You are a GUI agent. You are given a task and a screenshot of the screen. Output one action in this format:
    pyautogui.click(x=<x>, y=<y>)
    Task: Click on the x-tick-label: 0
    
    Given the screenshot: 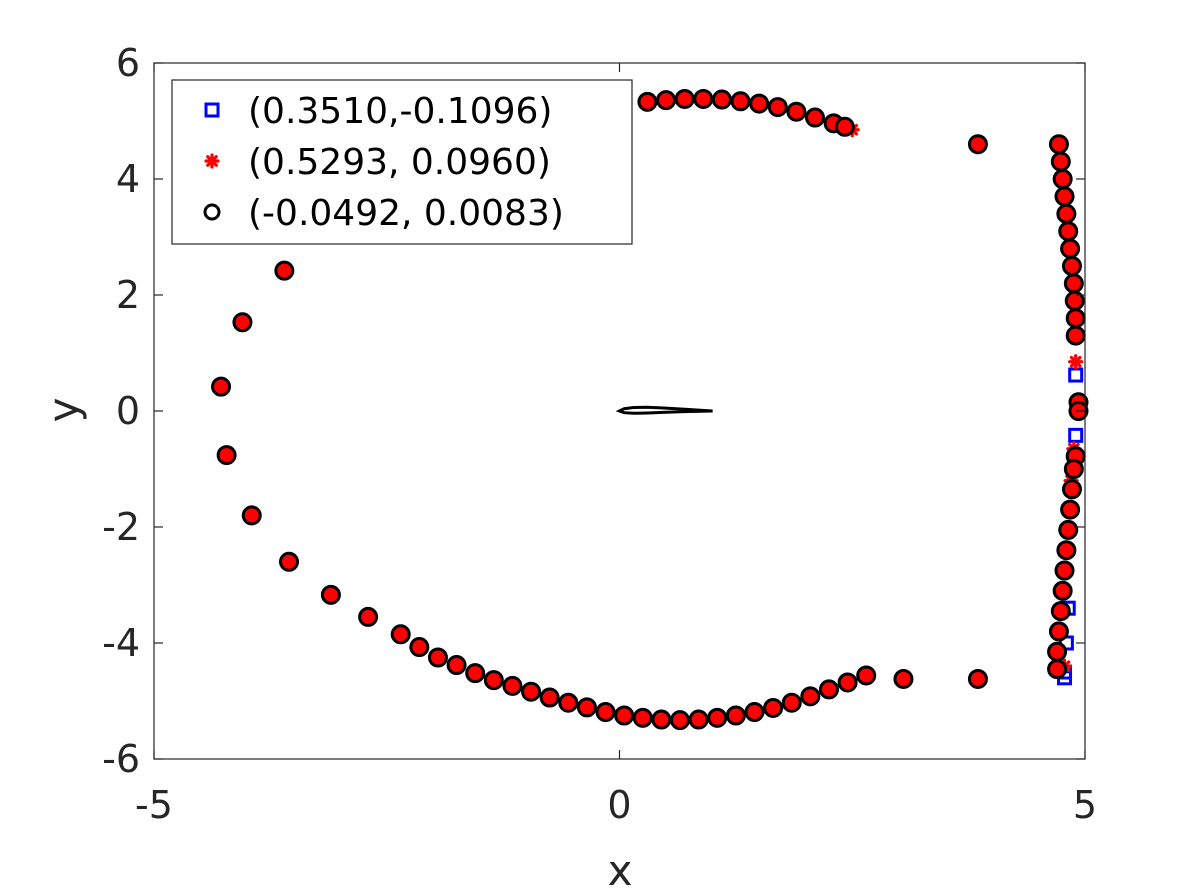 What is the action you would take?
    pyautogui.click(x=619, y=805)
    